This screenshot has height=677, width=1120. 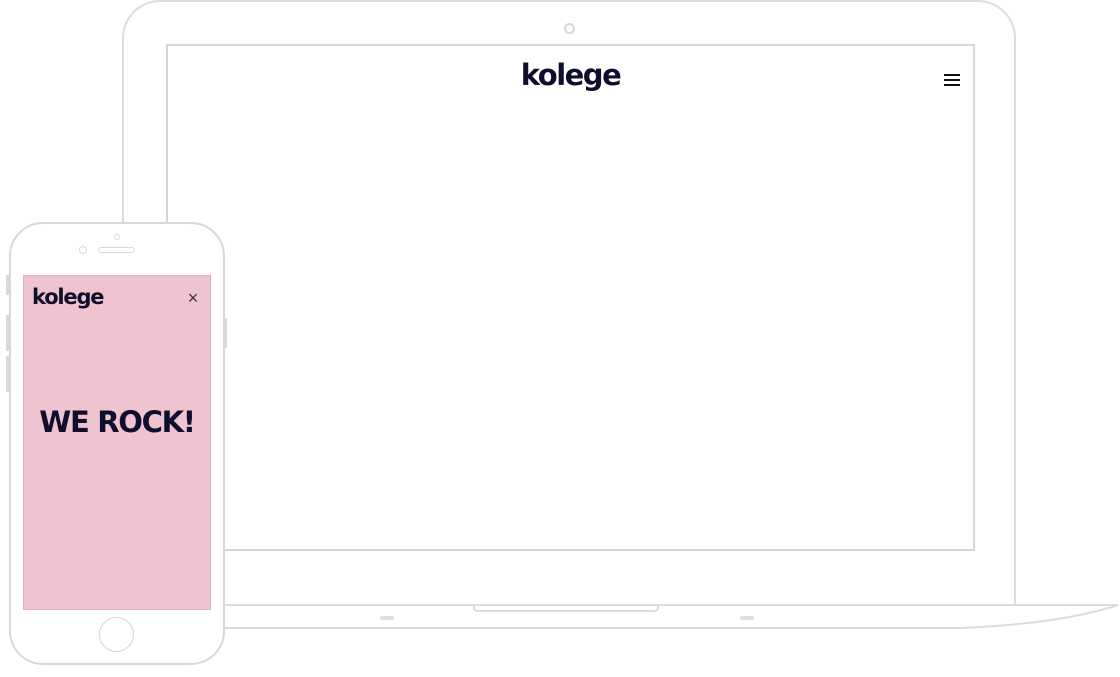 What do you see at coordinates (117, 237) in the screenshot?
I see `phone-sensor` at bounding box center [117, 237].